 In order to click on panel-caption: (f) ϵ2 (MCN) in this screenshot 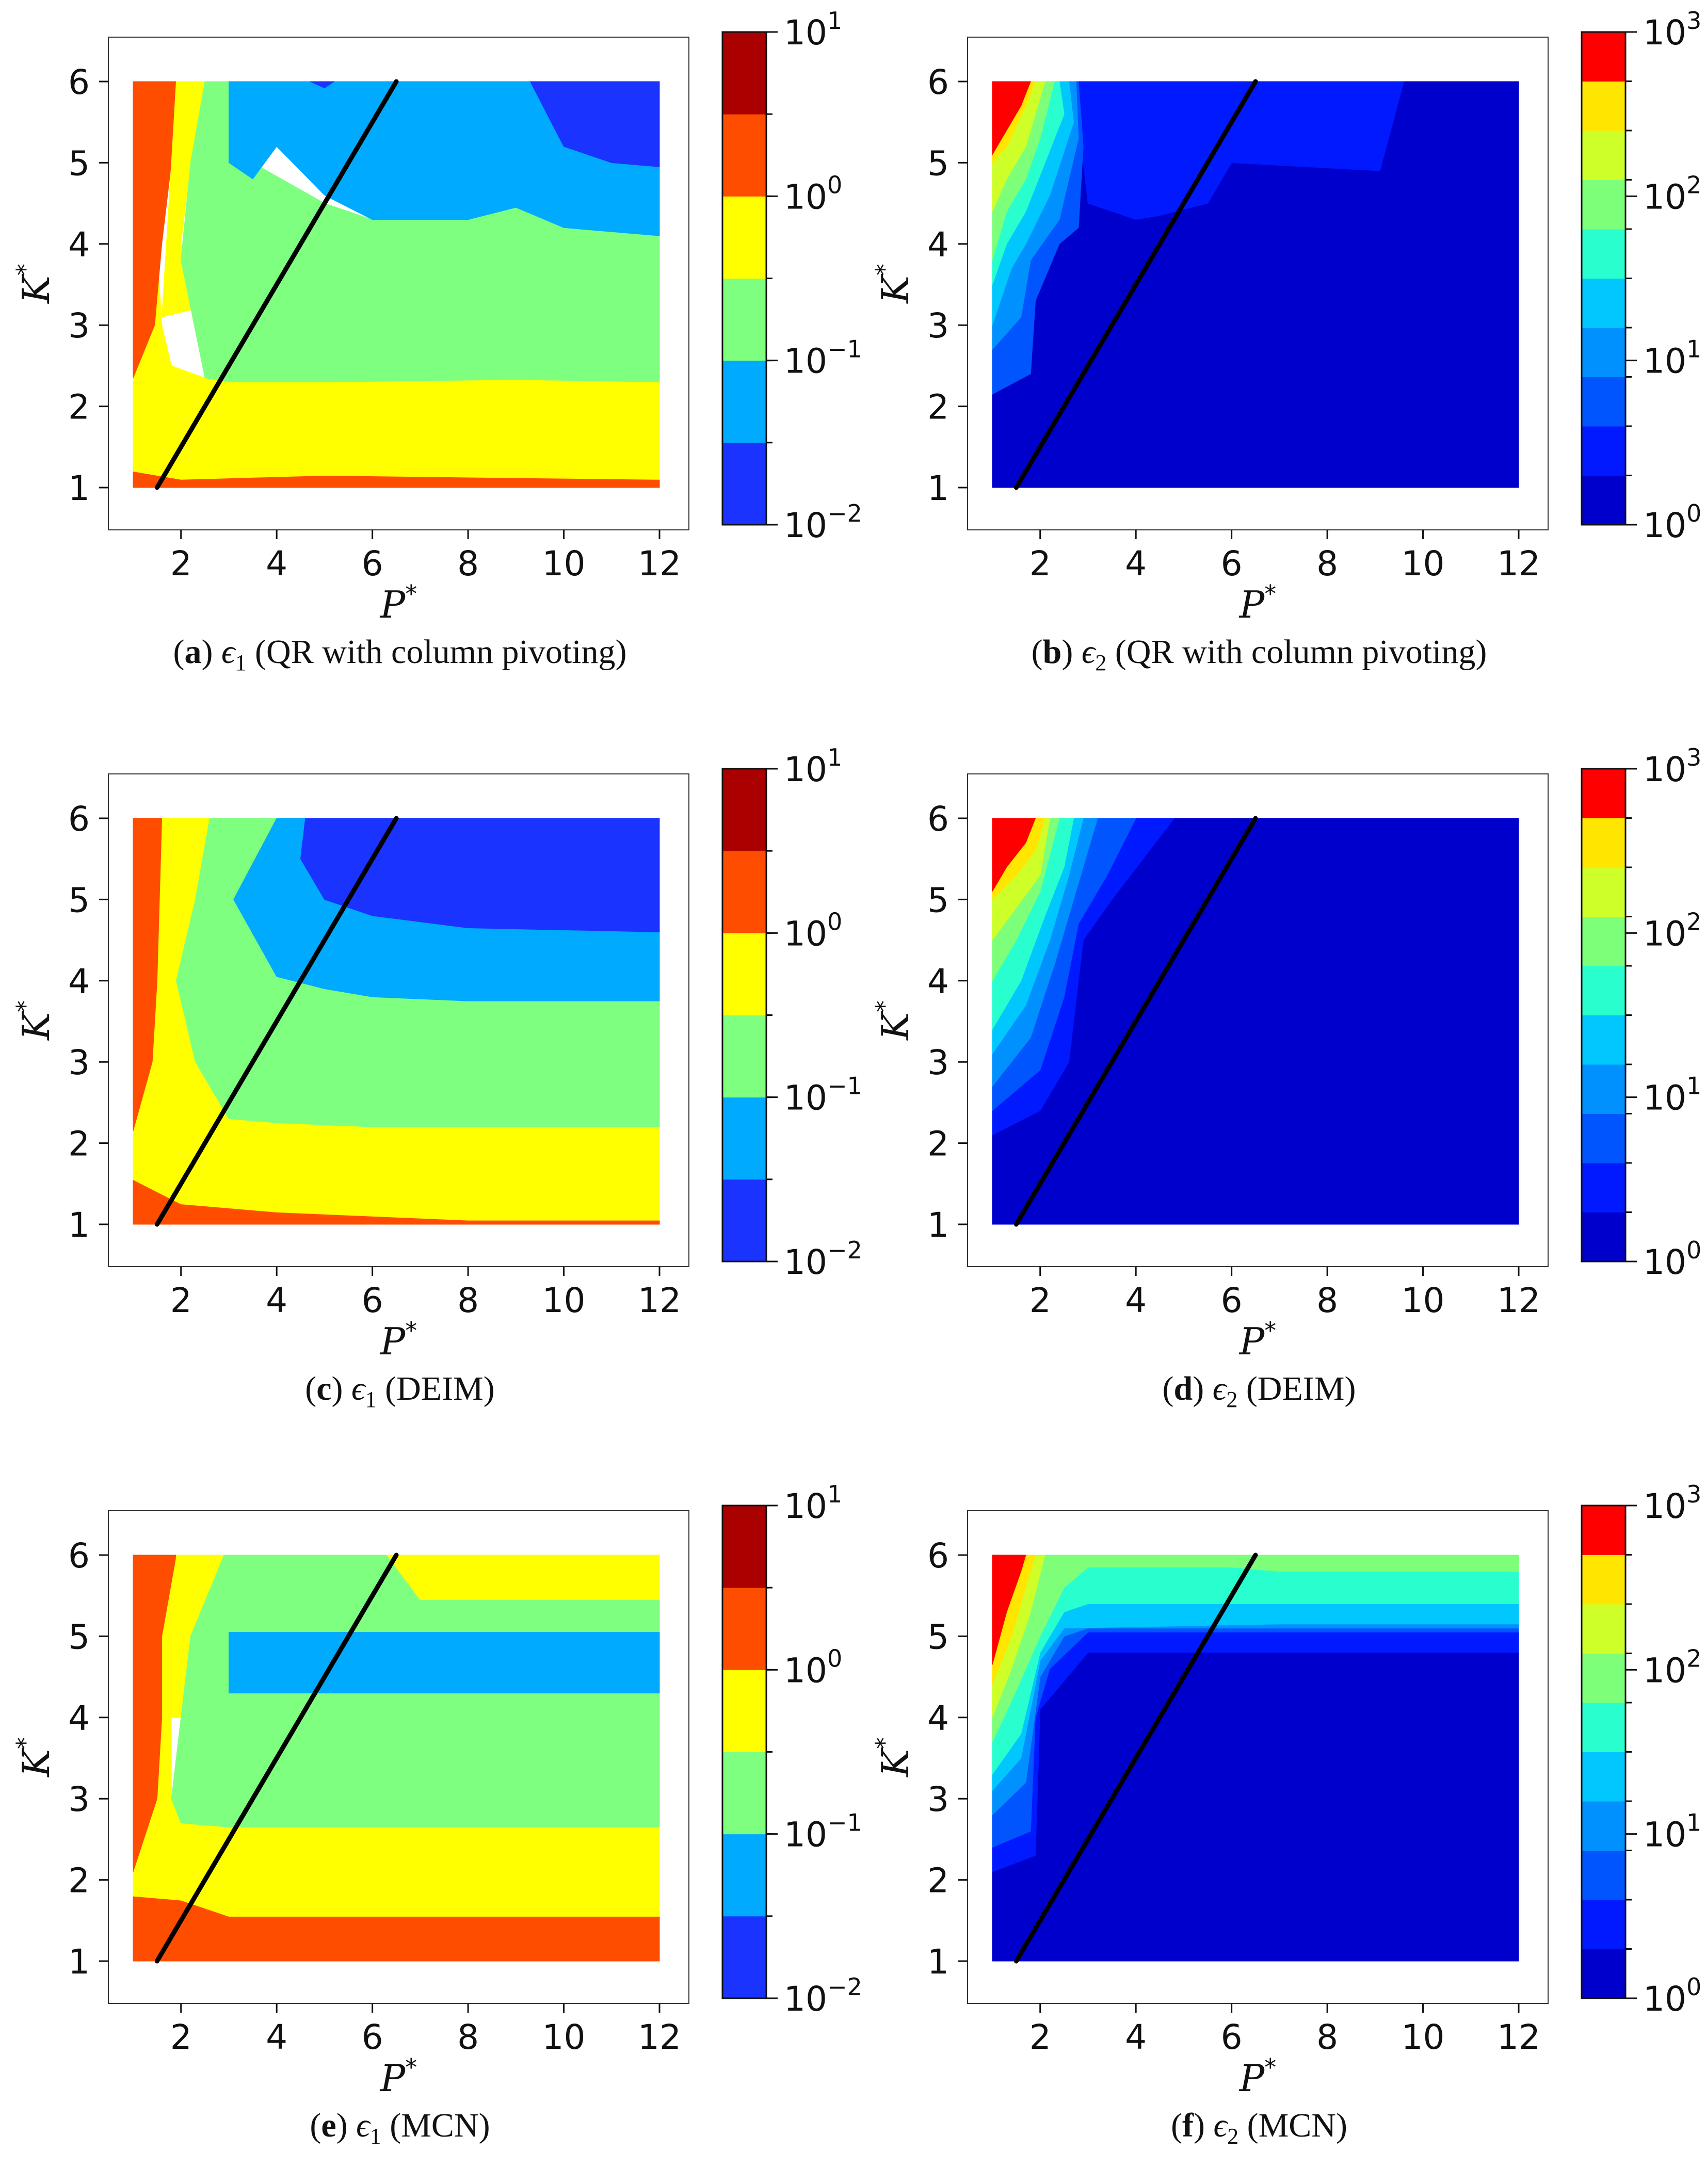, I will do `click(1259, 2128)`.